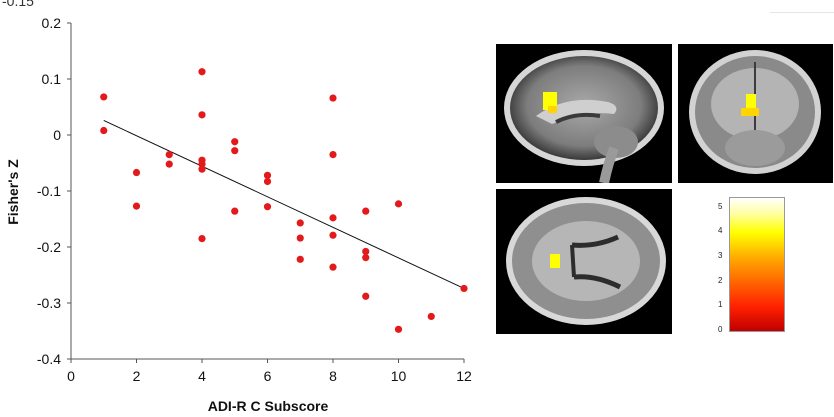 This screenshot has height=417, width=834. Describe the element at coordinates (57, 135) in the screenshot. I see `y-tick-label: 0` at that location.